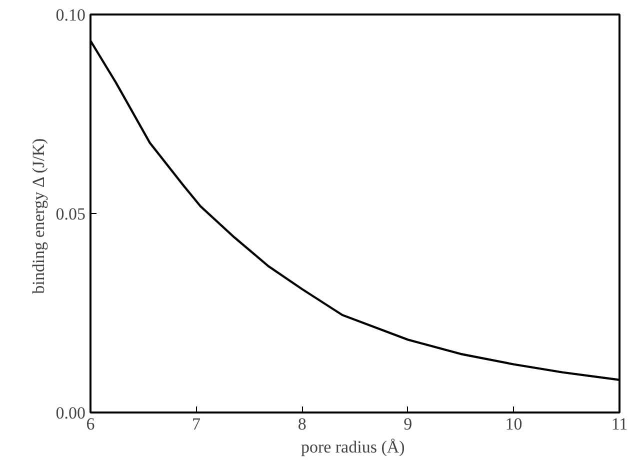  I want to click on x-tick-label: 11, so click(619, 424).